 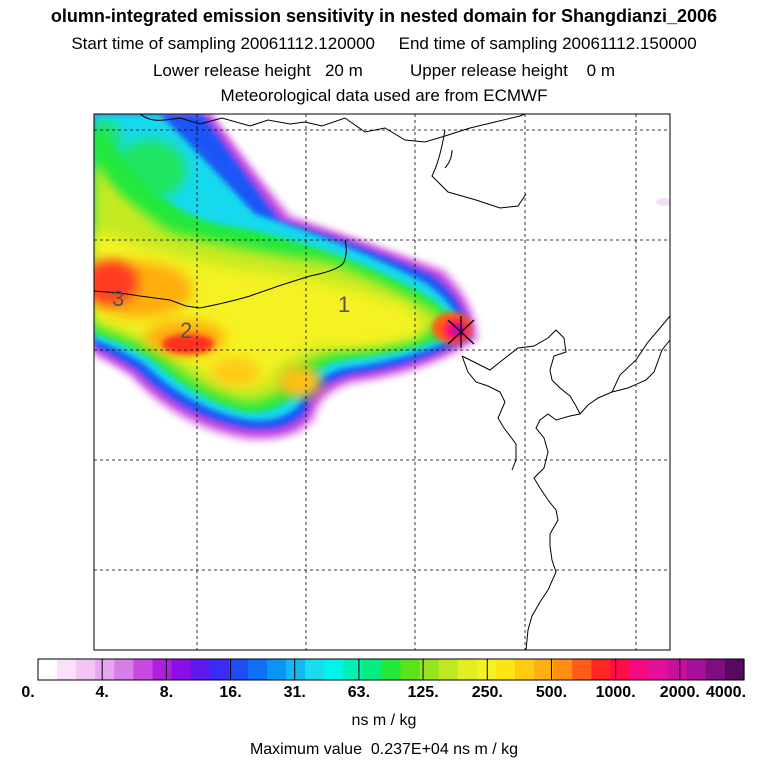 What do you see at coordinates (186, 330) in the screenshot?
I see `contour-label-2: 2` at bounding box center [186, 330].